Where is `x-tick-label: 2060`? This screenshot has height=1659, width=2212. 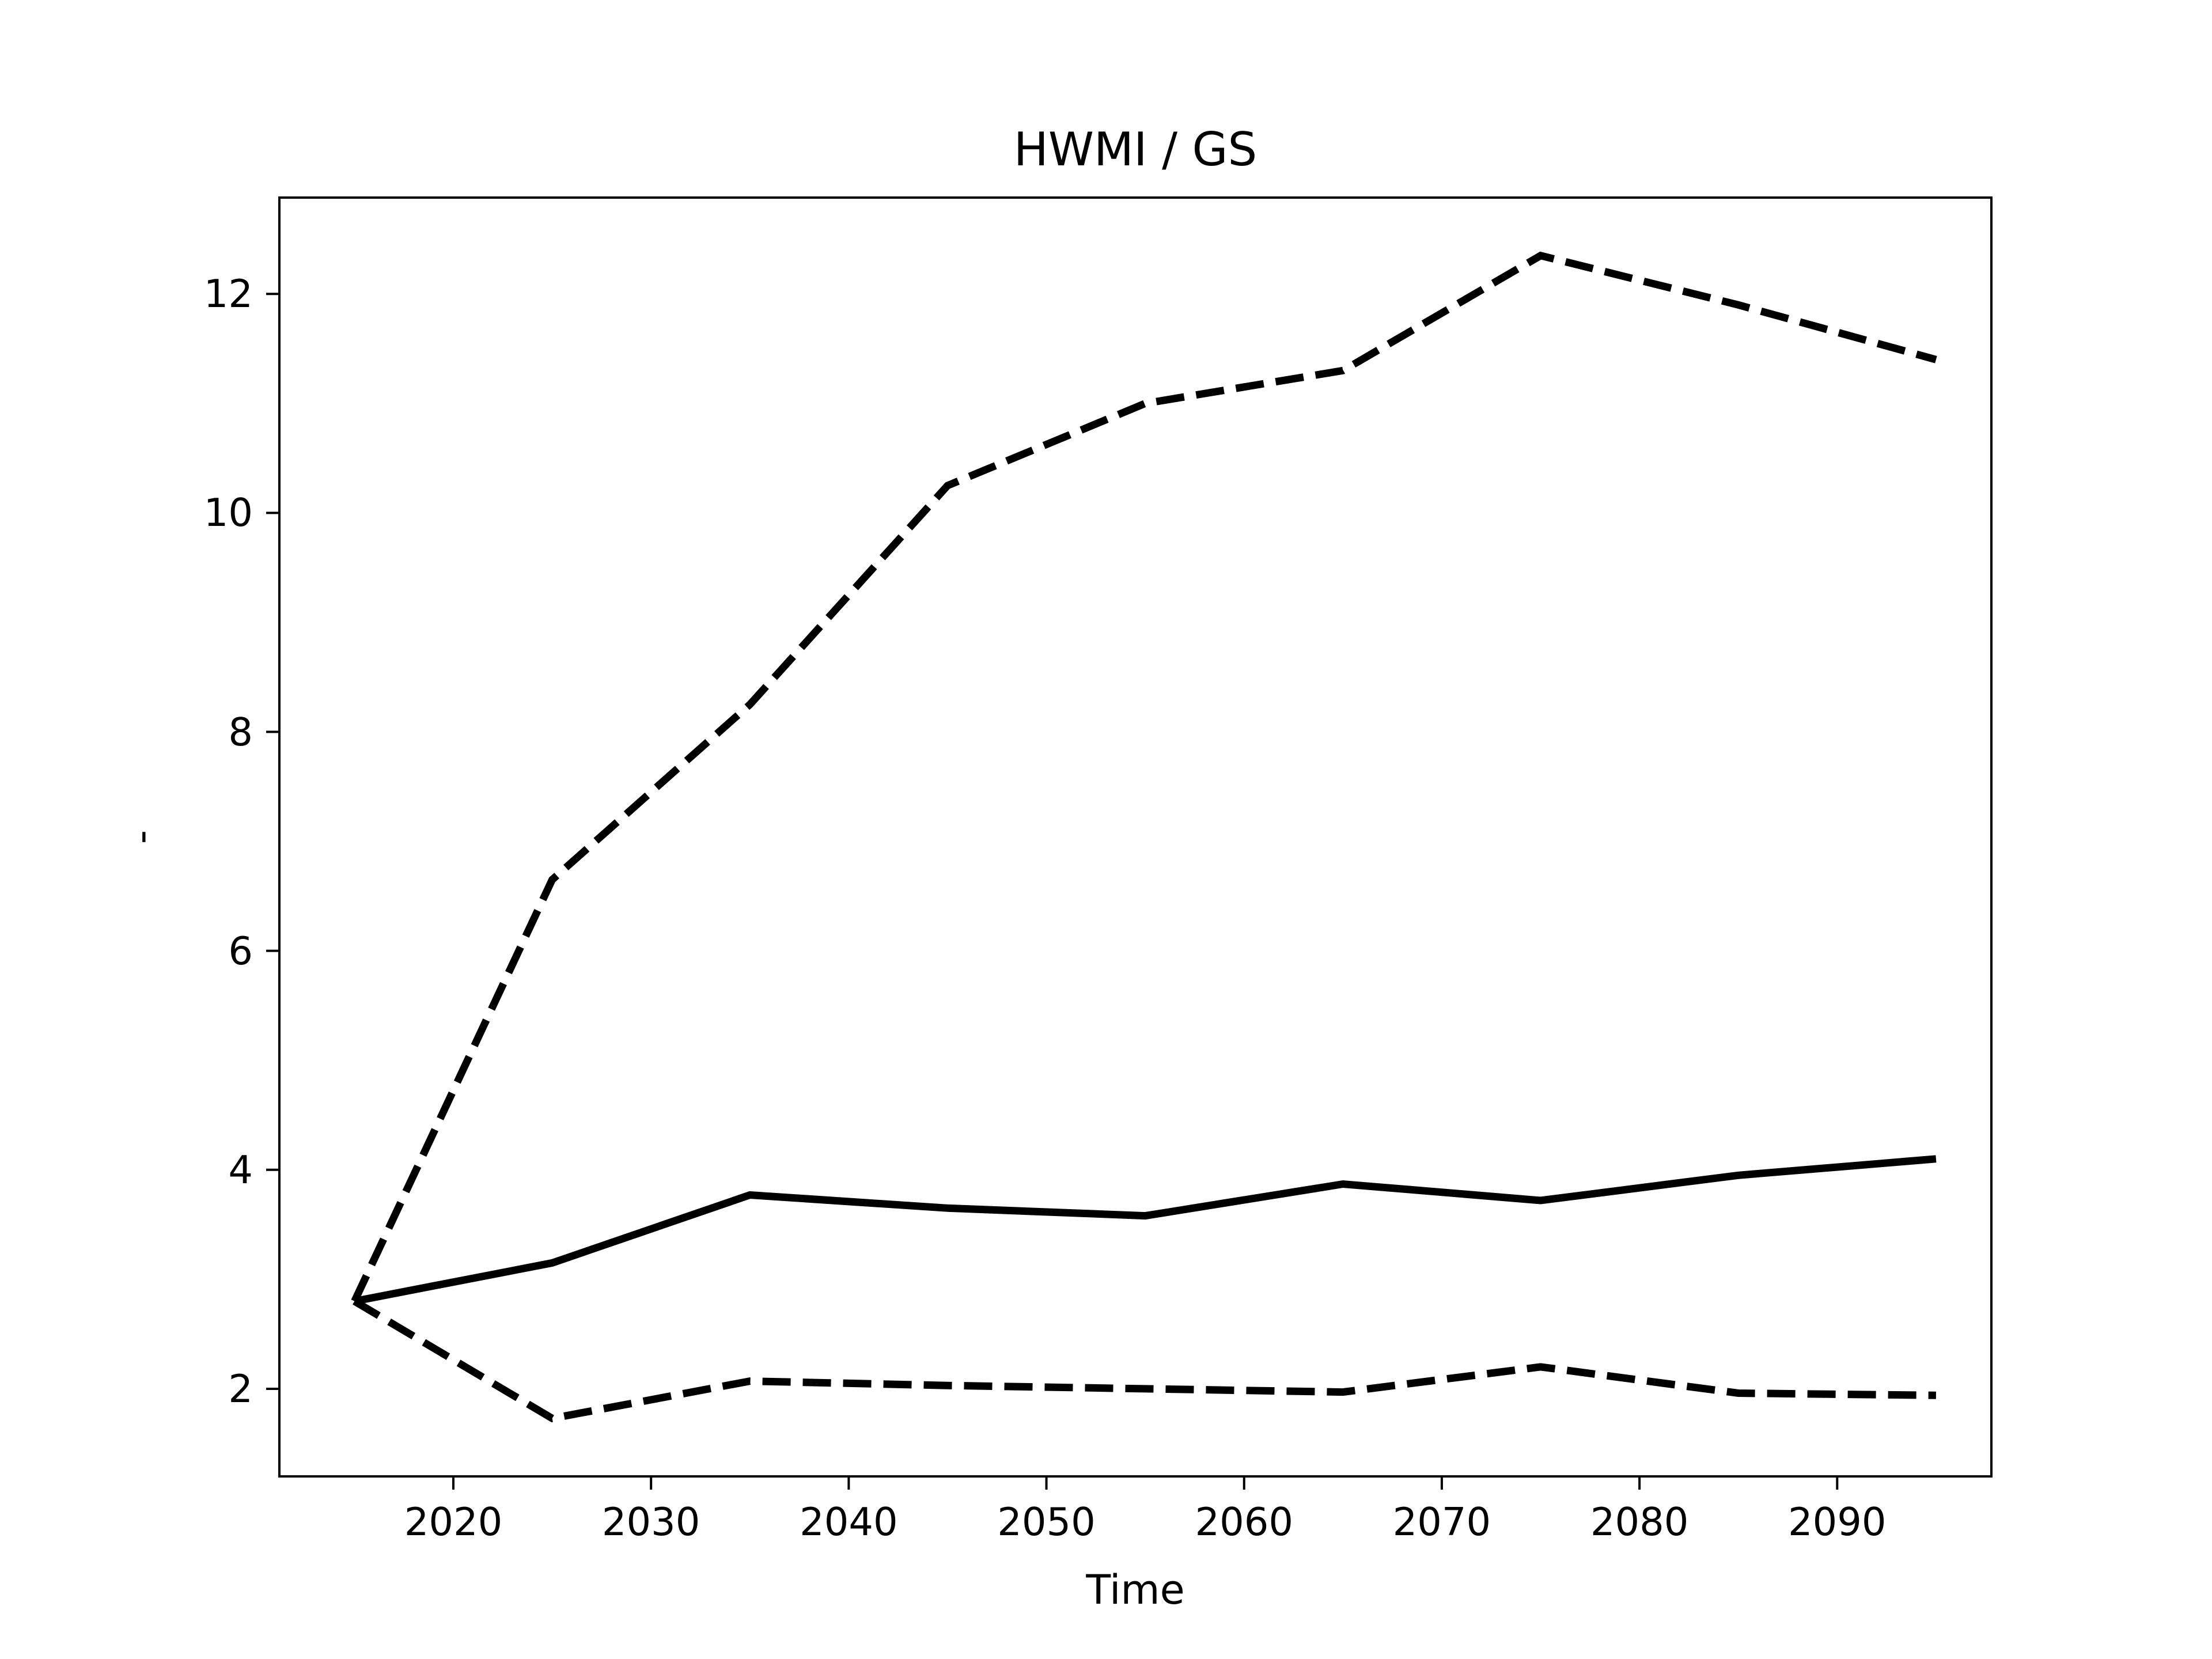 x-tick-label: 2060 is located at coordinates (1244, 1521).